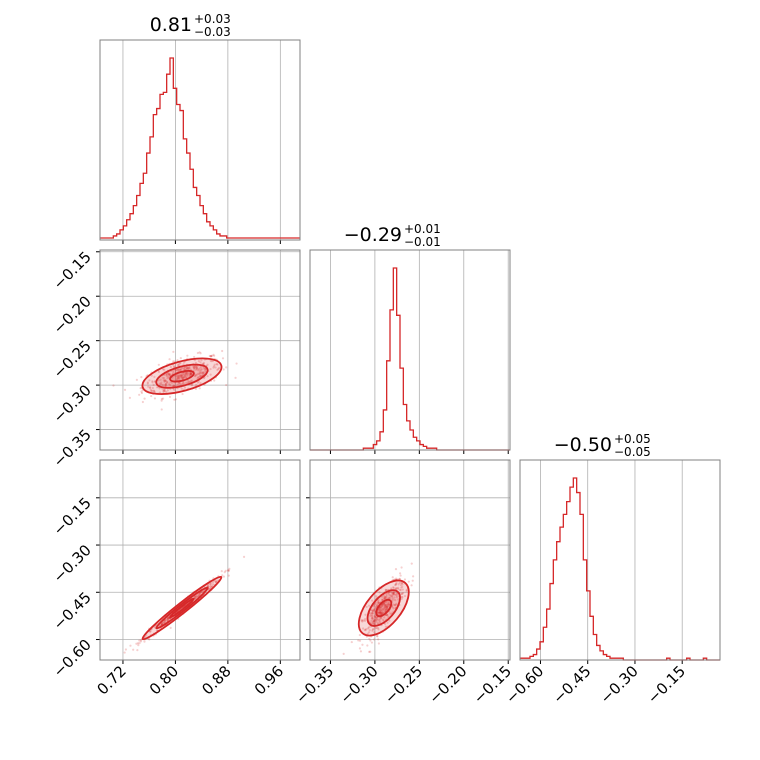 The width and height of the screenshot is (760, 760). I want to click on histogram-panel-3: −0.50 +0.05−0.05, so click(620, 548).